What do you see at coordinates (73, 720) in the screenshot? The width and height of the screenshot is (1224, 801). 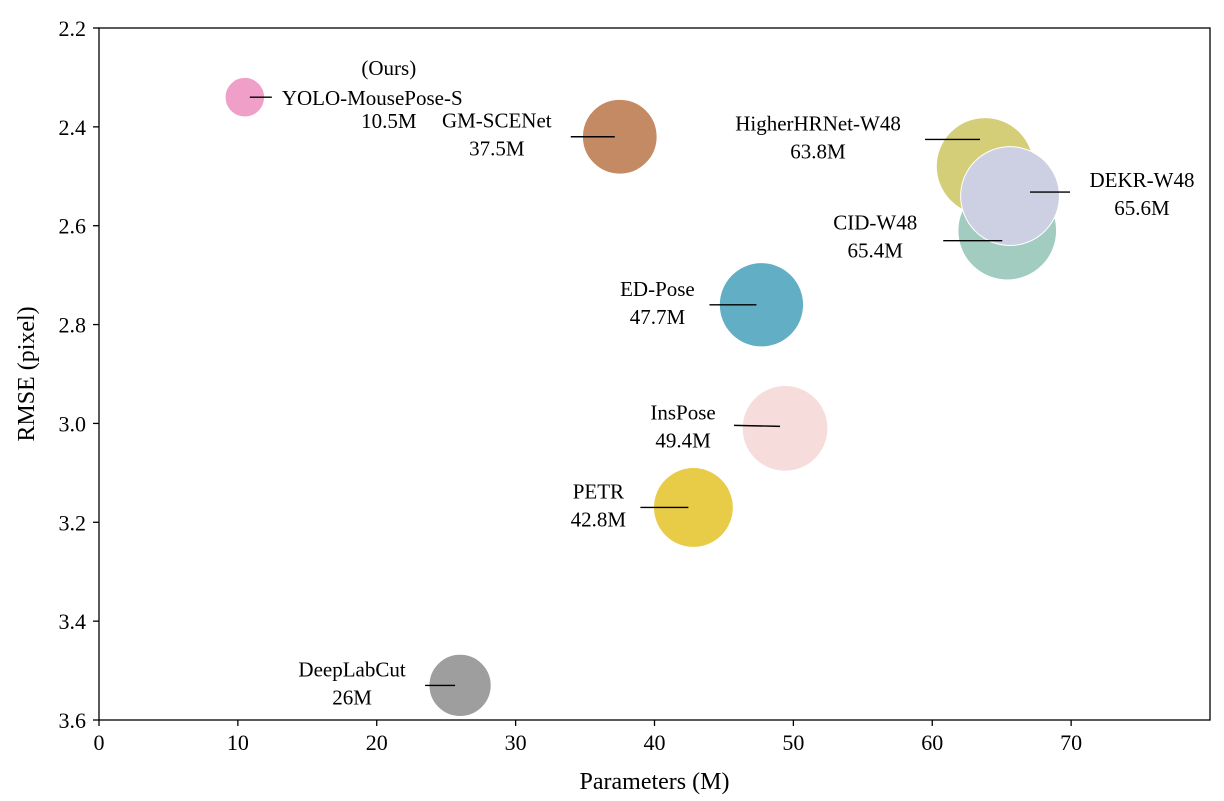 I see `y-tick-label: 3.6` at bounding box center [73, 720].